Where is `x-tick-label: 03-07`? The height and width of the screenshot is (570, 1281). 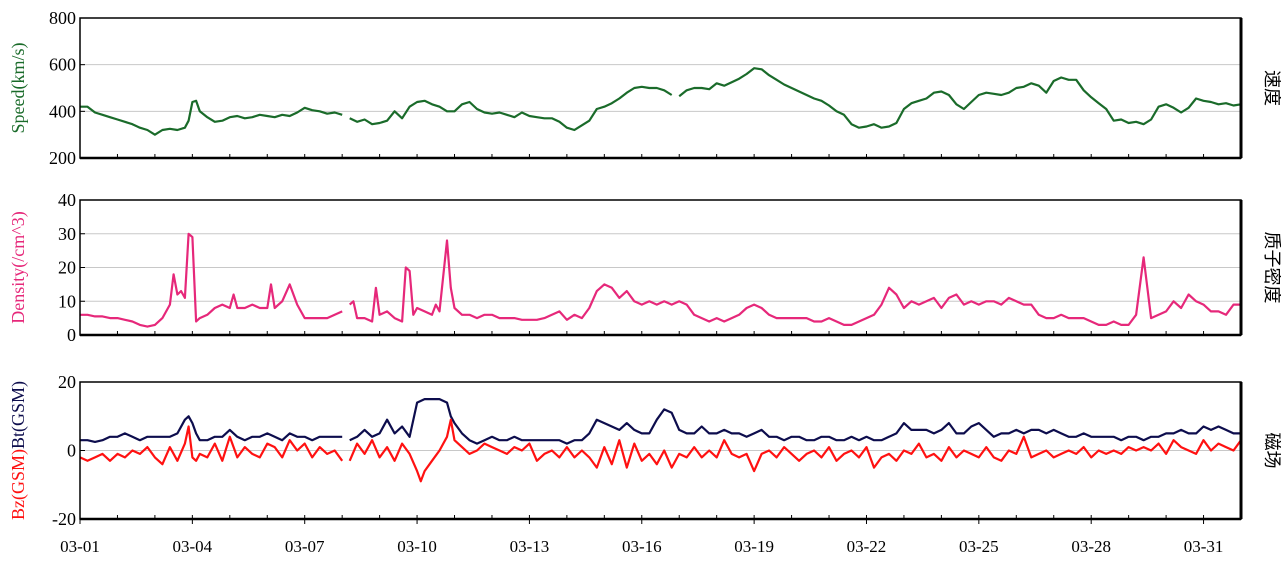 x-tick-label: 03-07 is located at coordinates (305, 546).